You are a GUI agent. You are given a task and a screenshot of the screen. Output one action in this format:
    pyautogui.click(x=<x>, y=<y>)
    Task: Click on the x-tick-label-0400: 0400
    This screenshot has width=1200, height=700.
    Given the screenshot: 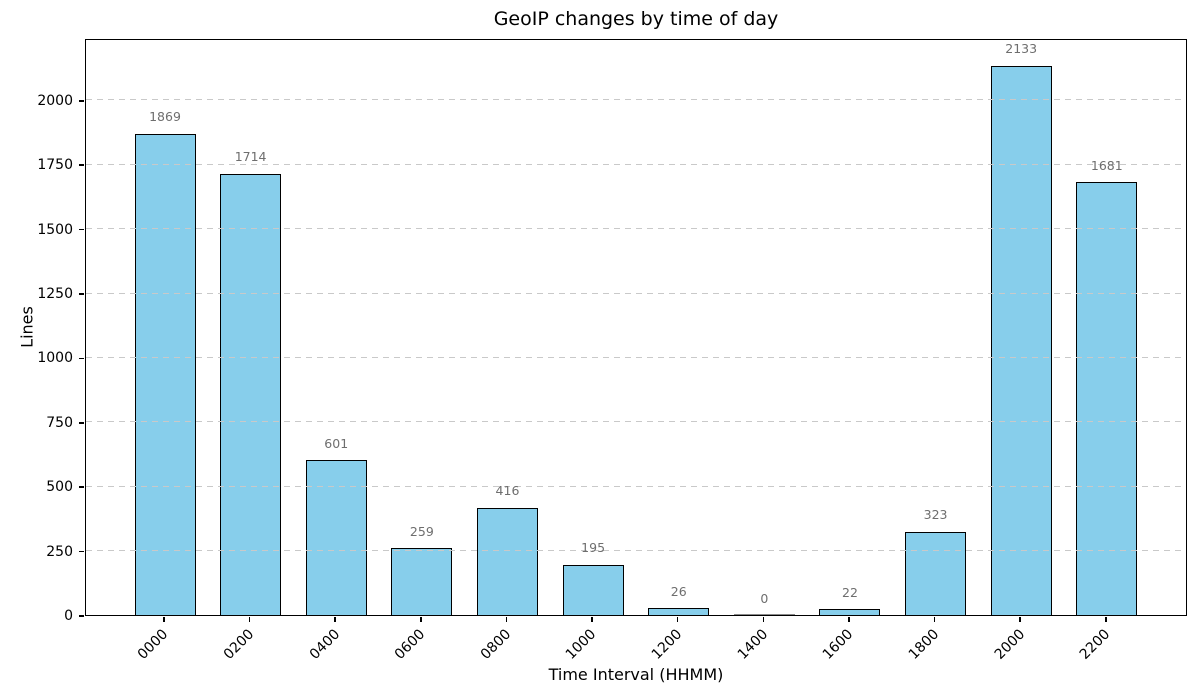 What is the action you would take?
    pyautogui.click(x=324, y=644)
    